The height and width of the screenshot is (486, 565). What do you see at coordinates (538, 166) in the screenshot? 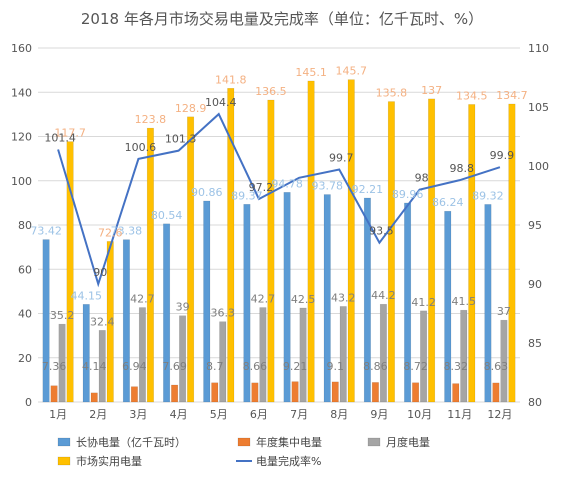
I see `y2-tick-label: 100` at bounding box center [538, 166].